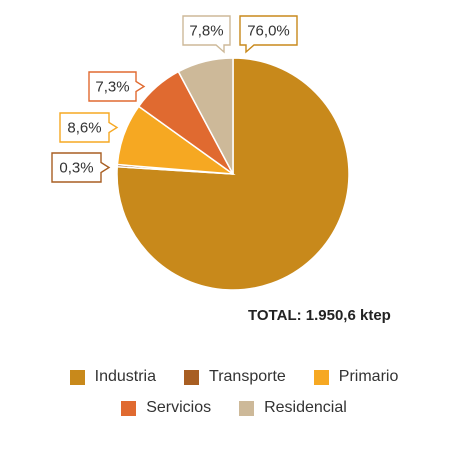 The image size is (468, 465). What do you see at coordinates (84, 128) in the screenshot?
I see `data-label-primario: 8,6%` at bounding box center [84, 128].